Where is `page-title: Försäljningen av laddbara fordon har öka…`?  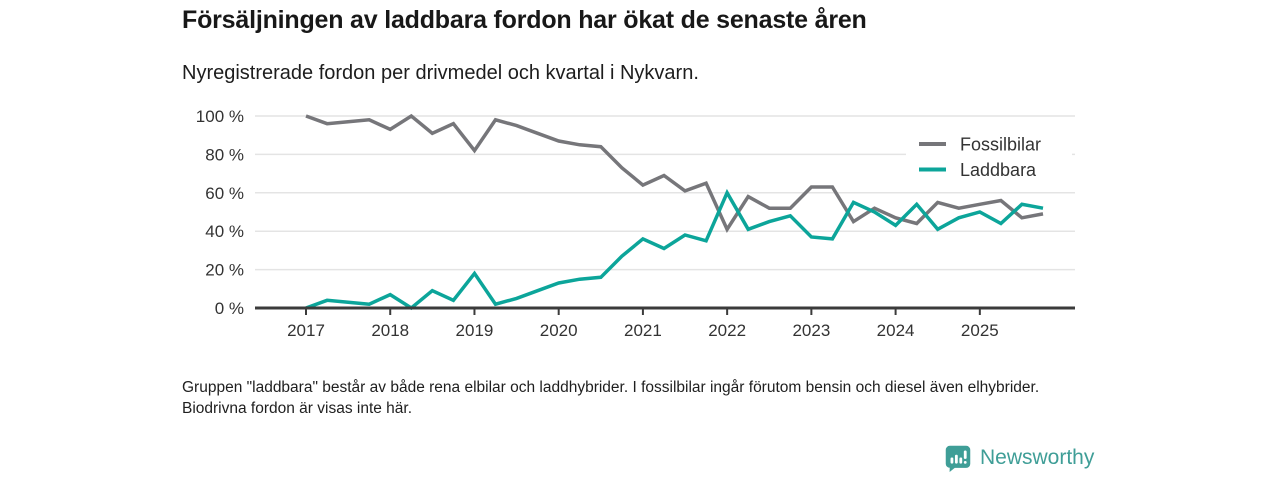
page-title: Försäljningen av laddbara fordon har öka… is located at coordinates (524, 20).